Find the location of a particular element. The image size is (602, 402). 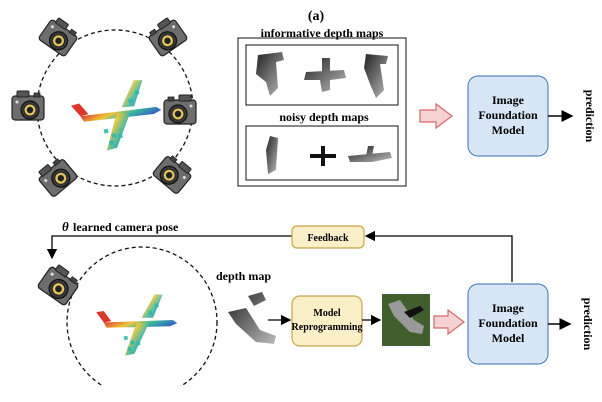

reprogramming-line2: Reprogramming is located at coordinates (327, 327).